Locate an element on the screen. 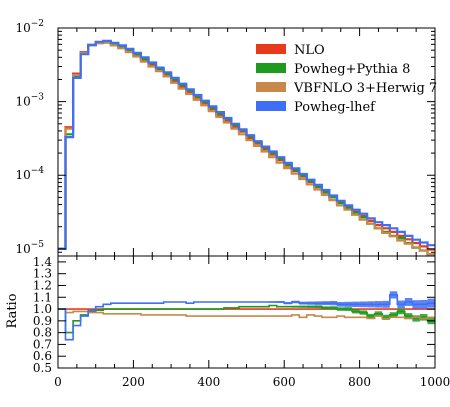 The image size is (450, 407). ratio-y-tick-label: 1.2 is located at coordinates (42, 285).